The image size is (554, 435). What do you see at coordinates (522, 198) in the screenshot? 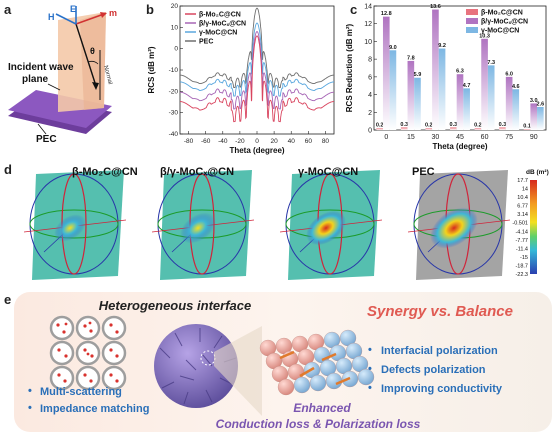
I see `colorbar-tick: 10.4` at bounding box center [522, 198].